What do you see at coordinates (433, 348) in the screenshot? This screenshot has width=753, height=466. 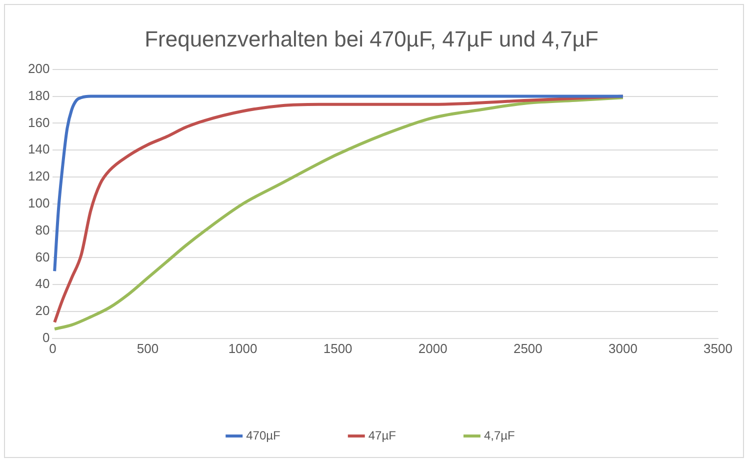 I see `x-tick-label: 2000` at bounding box center [433, 348].